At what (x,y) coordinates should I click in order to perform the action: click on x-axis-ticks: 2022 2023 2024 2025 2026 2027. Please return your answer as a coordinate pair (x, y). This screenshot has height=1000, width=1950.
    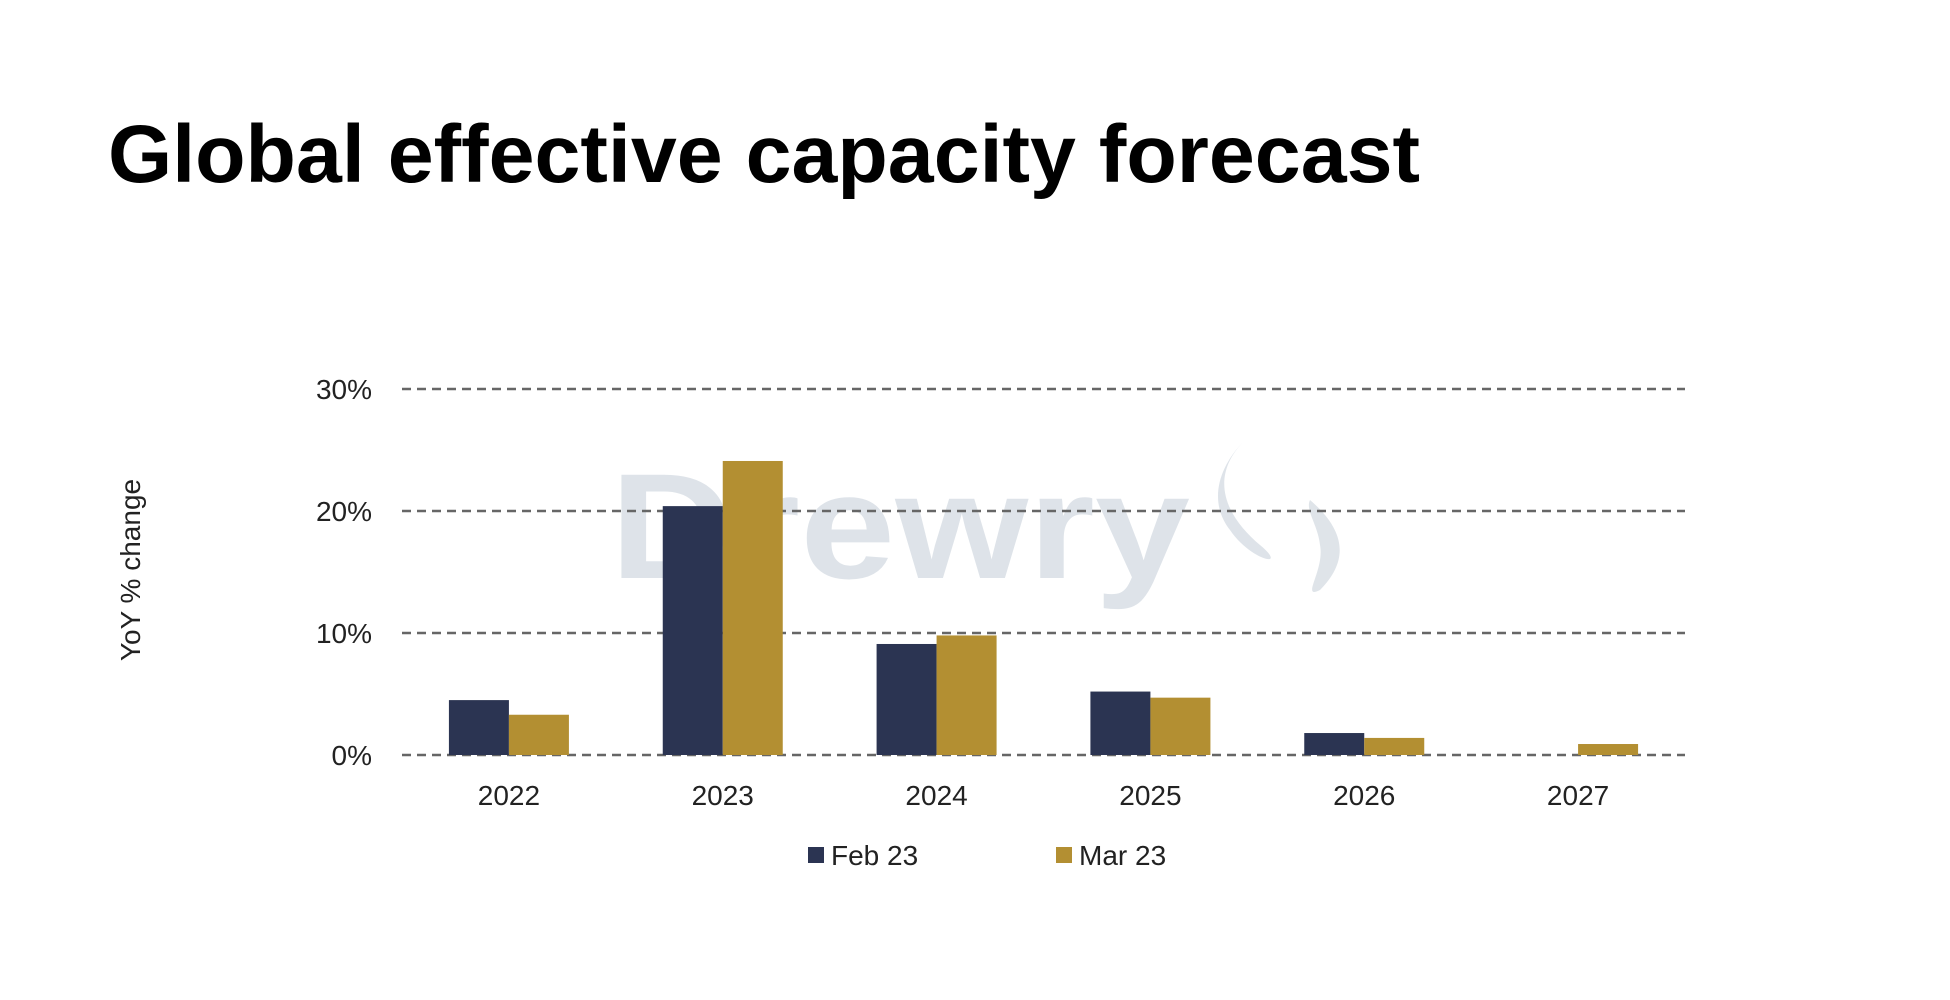
    Looking at the image, I should click on (1043, 795).